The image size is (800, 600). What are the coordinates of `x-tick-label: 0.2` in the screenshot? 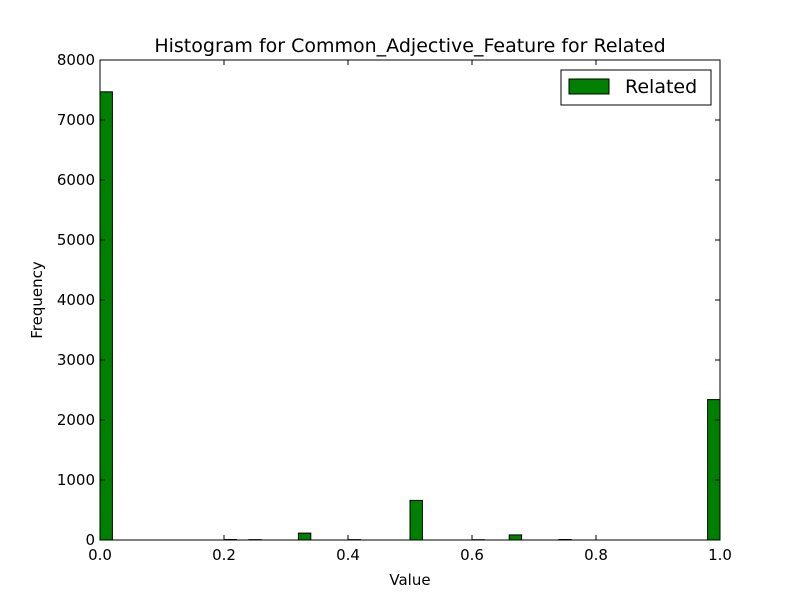 It's located at (224, 555).